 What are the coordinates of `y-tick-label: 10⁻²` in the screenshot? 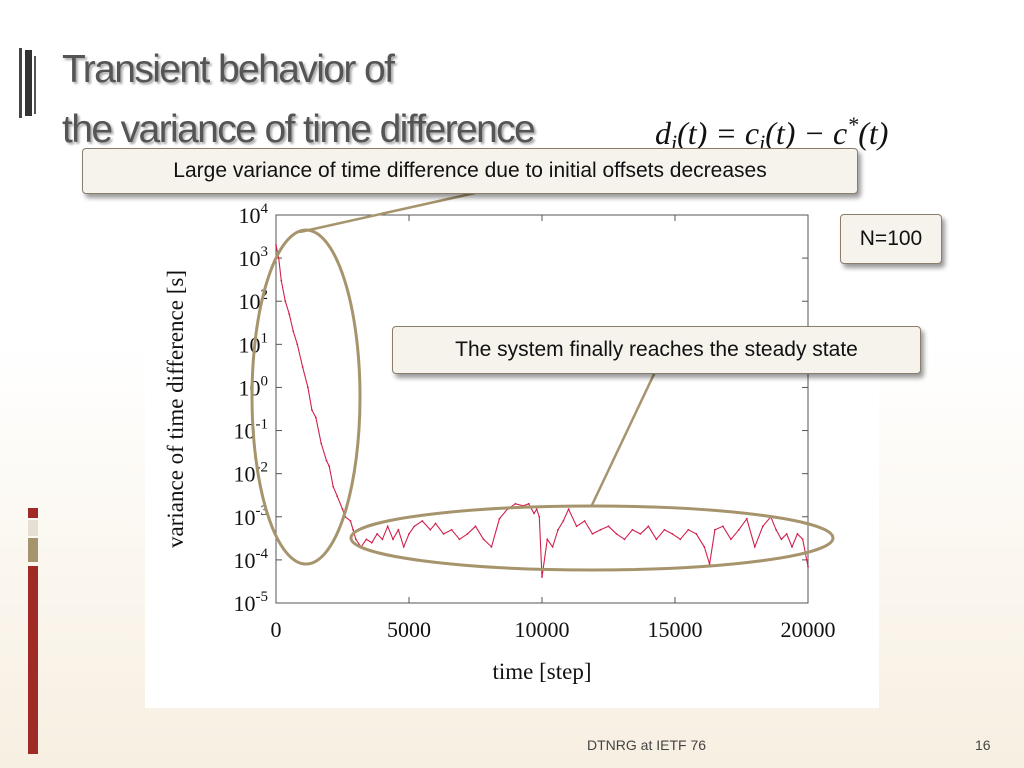 It's located at (251, 473).